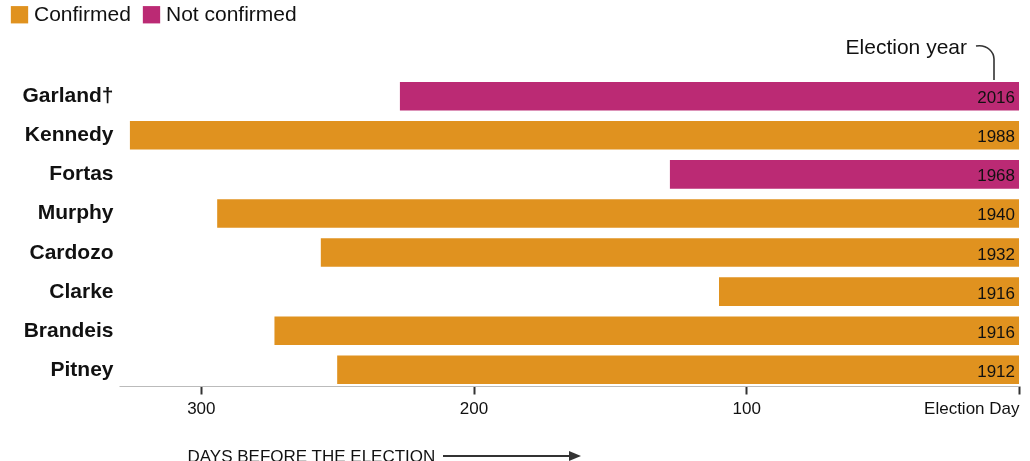 This screenshot has height=461, width=1030. What do you see at coordinates (81, 290) in the screenshot?
I see `y-tick-label: Clarke` at bounding box center [81, 290].